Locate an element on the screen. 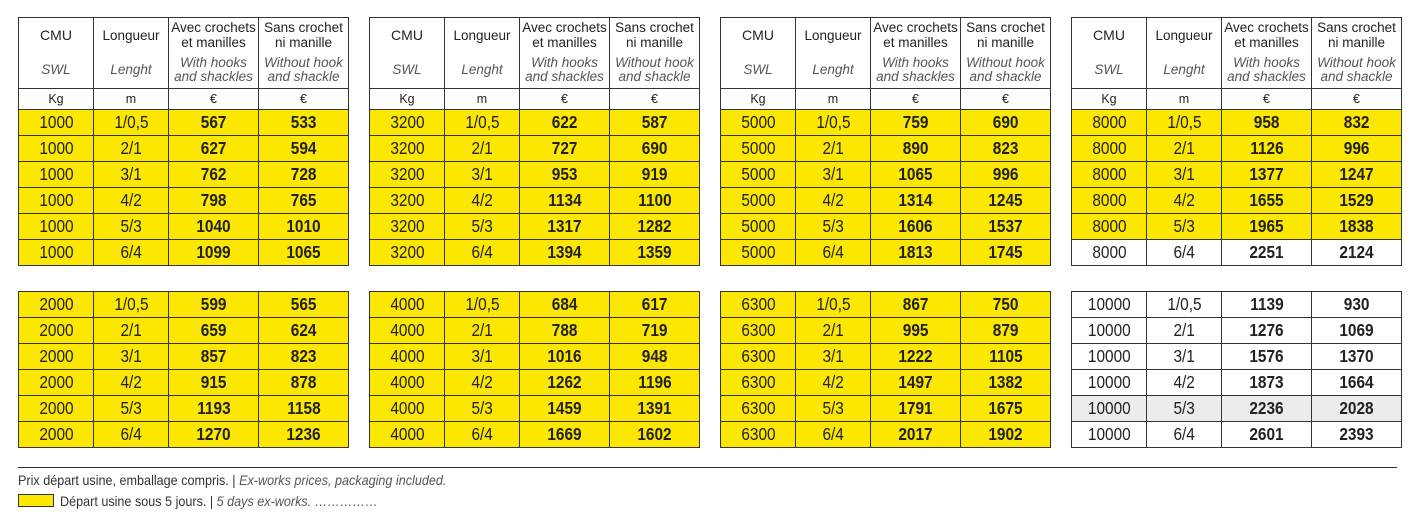 The width and height of the screenshot is (1417, 514). cell-sans: 594 is located at coordinates (303, 148).